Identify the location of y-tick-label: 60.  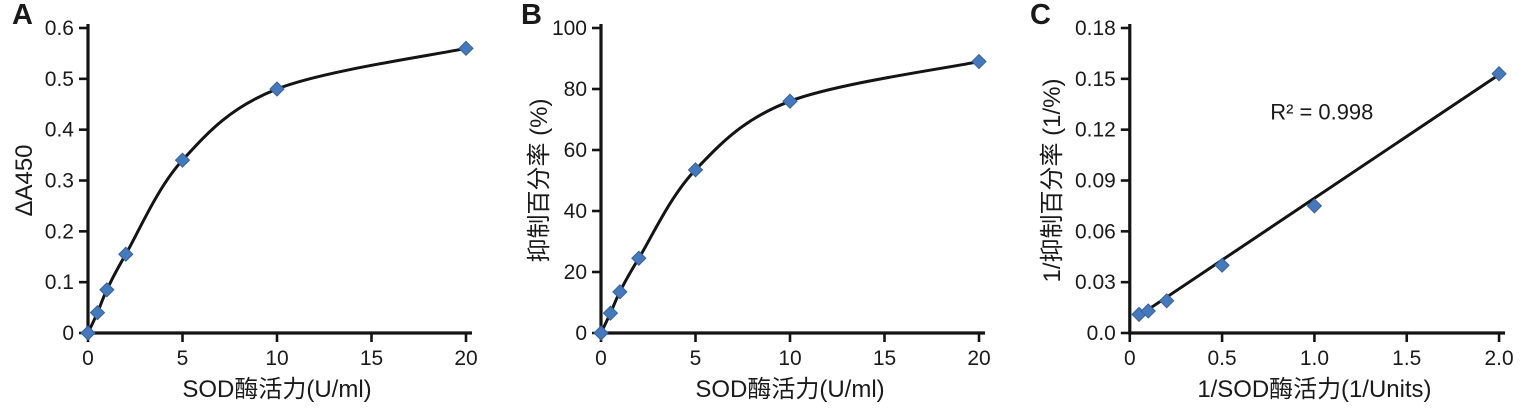
(575, 150).